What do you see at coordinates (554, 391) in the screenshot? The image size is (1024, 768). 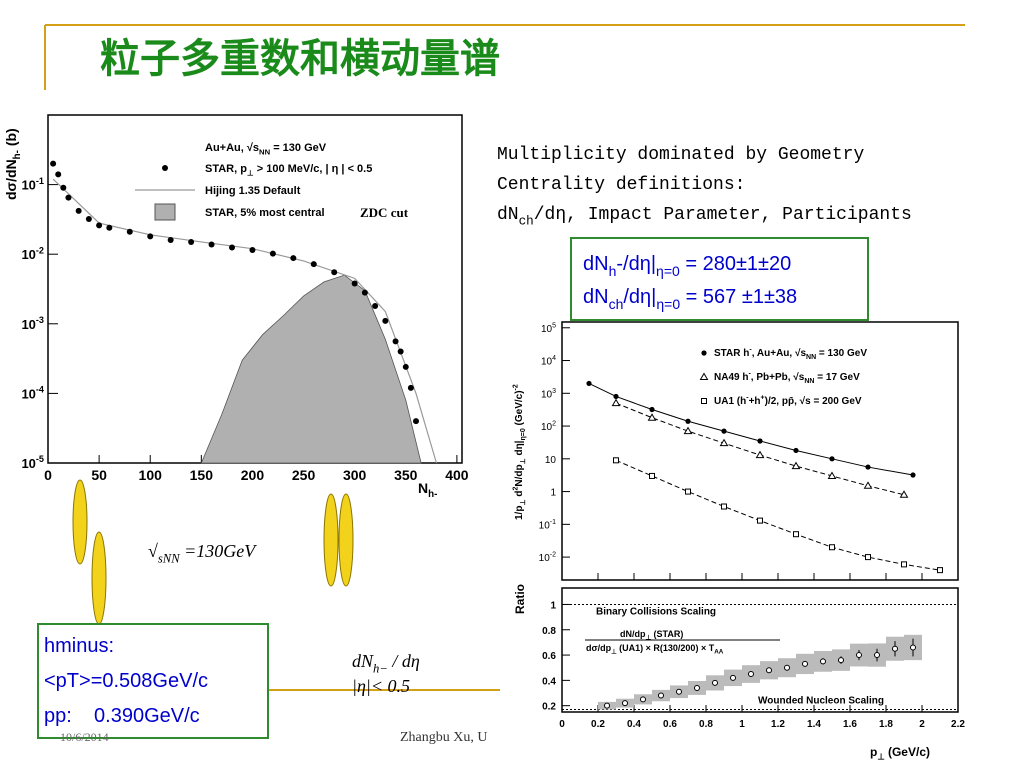 I see `tick-exp: 3` at bounding box center [554, 391].